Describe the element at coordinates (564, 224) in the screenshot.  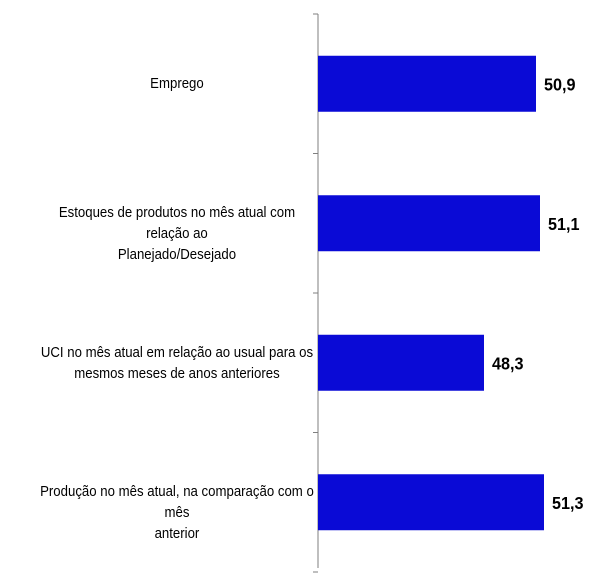
I see `data-label: 51,1` at that location.